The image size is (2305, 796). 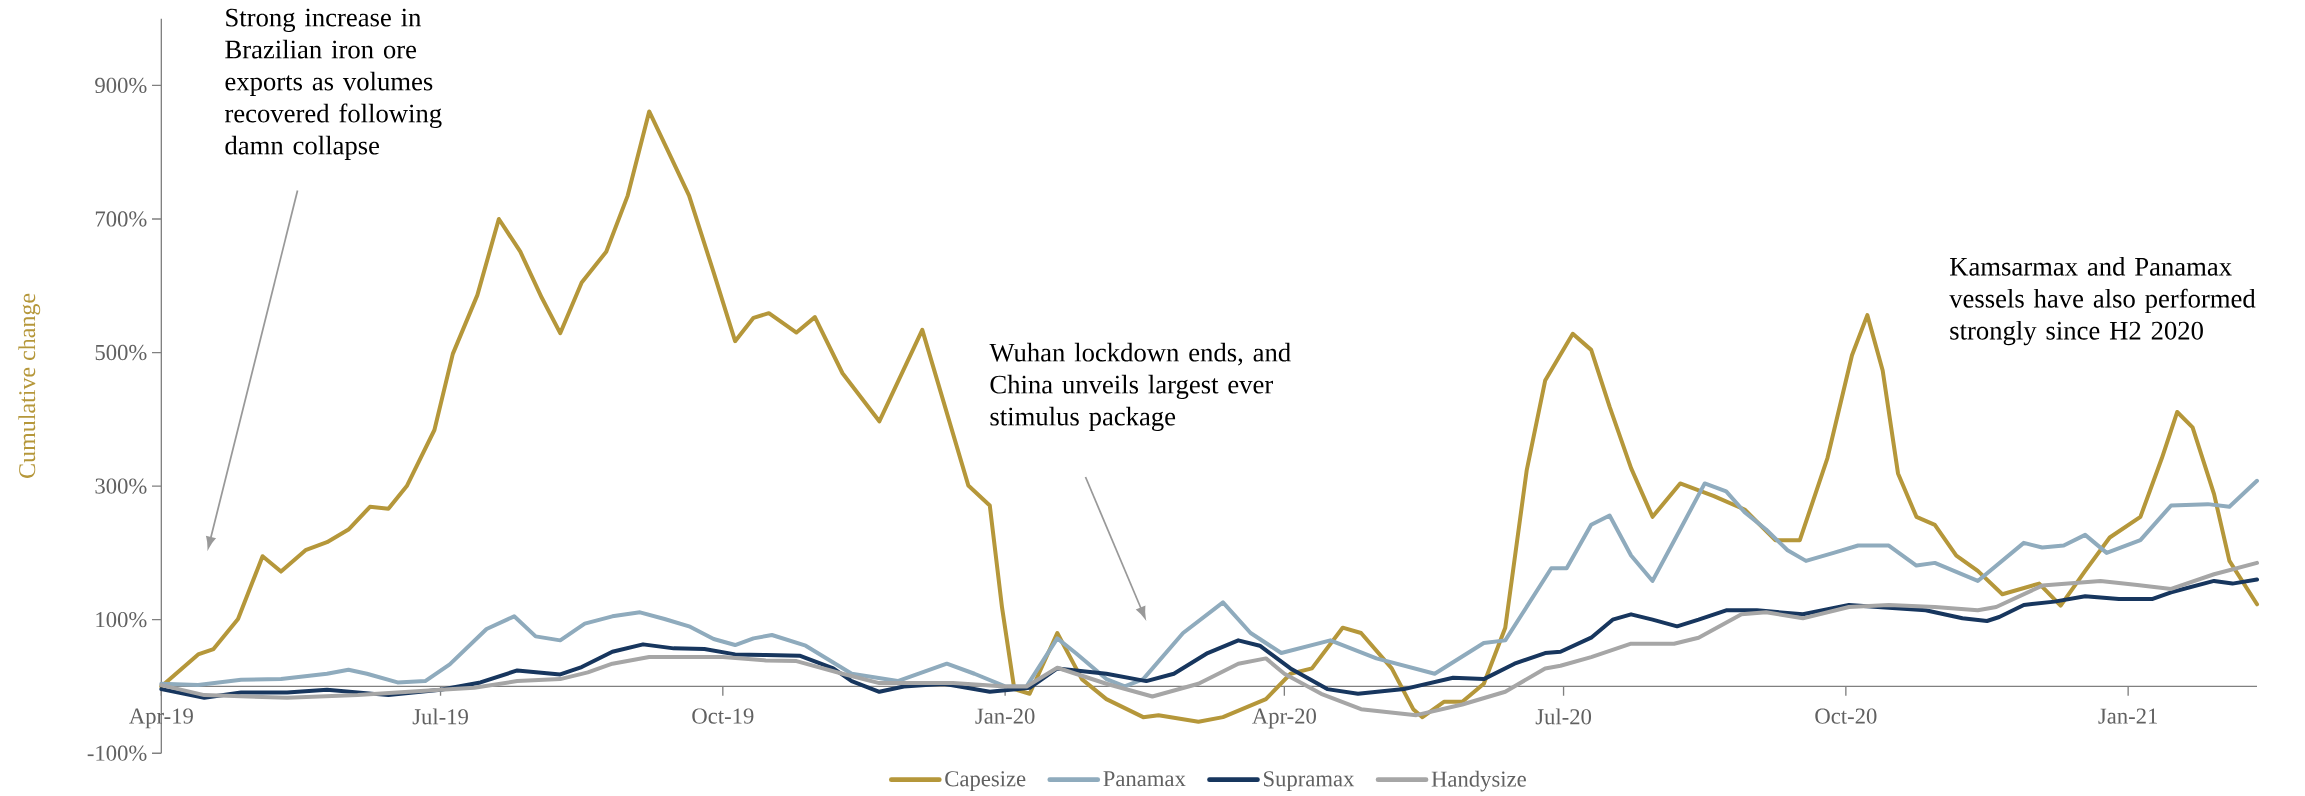 I want to click on annotation: Wuhan lockdown ends, and China unveils largest ever stimulus package, so click(x=1140, y=387).